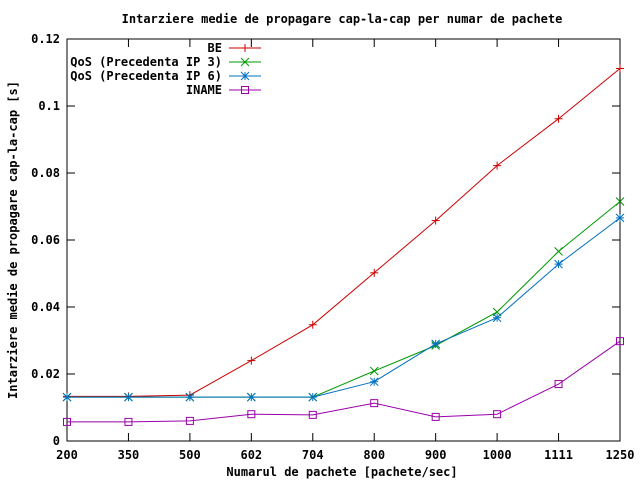 Image resolution: width=640 pixels, height=480 pixels. I want to click on legend-label: BE, so click(215, 48).